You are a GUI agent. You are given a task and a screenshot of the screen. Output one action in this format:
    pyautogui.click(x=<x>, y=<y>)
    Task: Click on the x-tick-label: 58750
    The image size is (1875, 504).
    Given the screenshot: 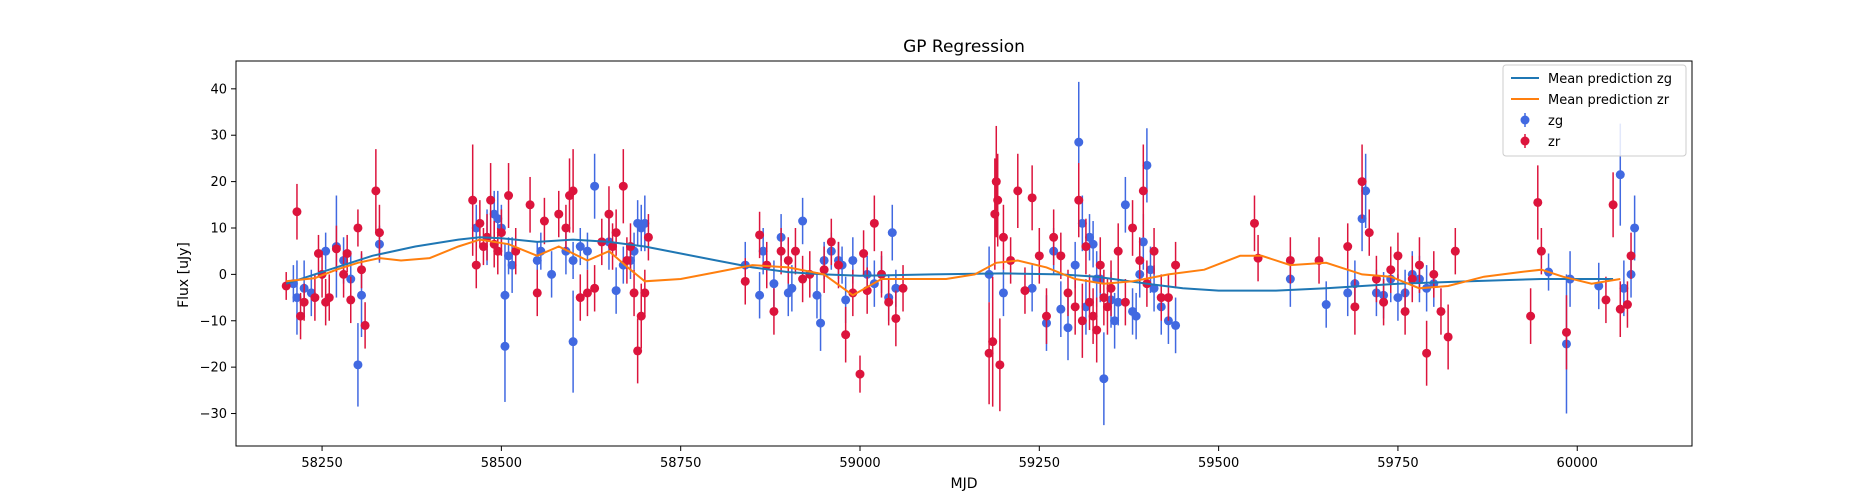 What is the action you would take?
    pyautogui.click(x=680, y=463)
    